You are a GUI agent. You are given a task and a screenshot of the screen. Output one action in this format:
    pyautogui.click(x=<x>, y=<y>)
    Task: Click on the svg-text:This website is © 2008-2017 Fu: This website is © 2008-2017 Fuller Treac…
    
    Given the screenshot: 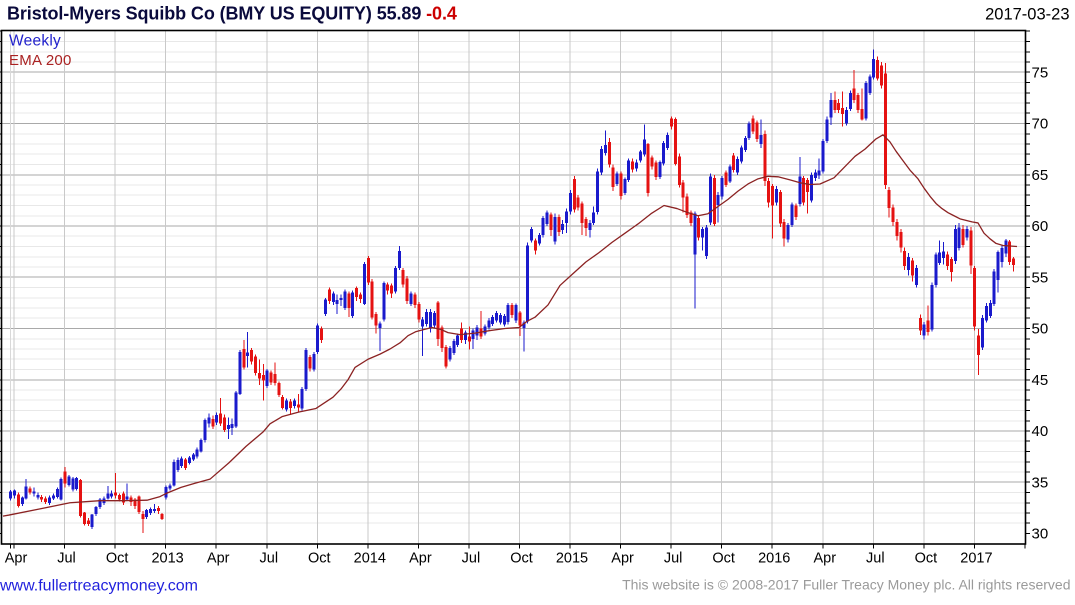 What is the action you would take?
    pyautogui.click(x=846, y=585)
    